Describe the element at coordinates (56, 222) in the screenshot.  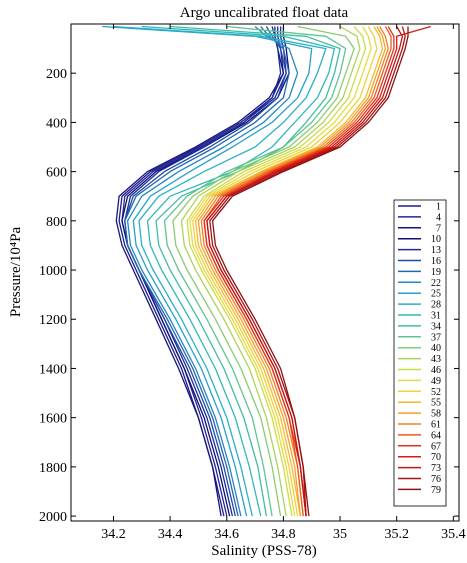
I see `y-tick-label: 800` at that location.